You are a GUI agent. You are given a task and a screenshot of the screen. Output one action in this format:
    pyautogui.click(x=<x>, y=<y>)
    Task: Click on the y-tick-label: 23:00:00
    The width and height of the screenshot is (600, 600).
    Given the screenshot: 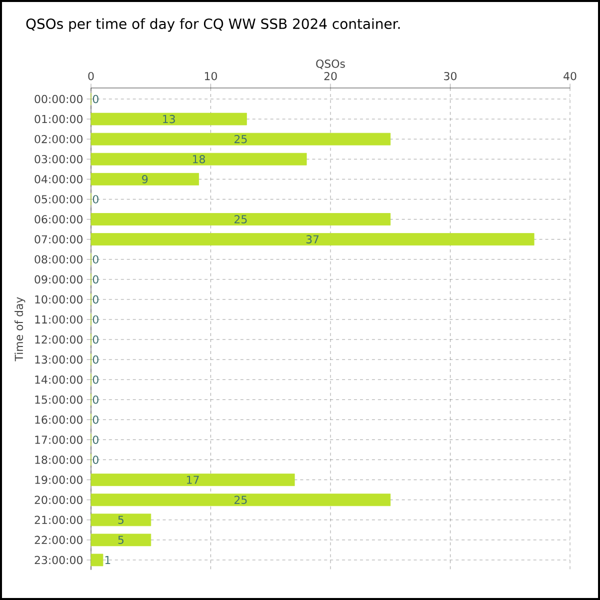 What is the action you would take?
    pyautogui.click(x=58, y=560)
    